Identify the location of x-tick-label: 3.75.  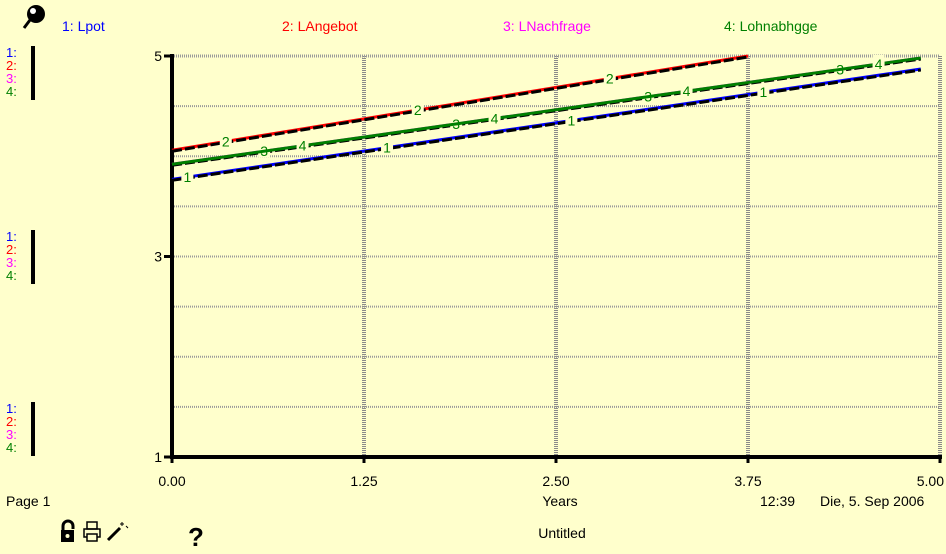
(747, 481).